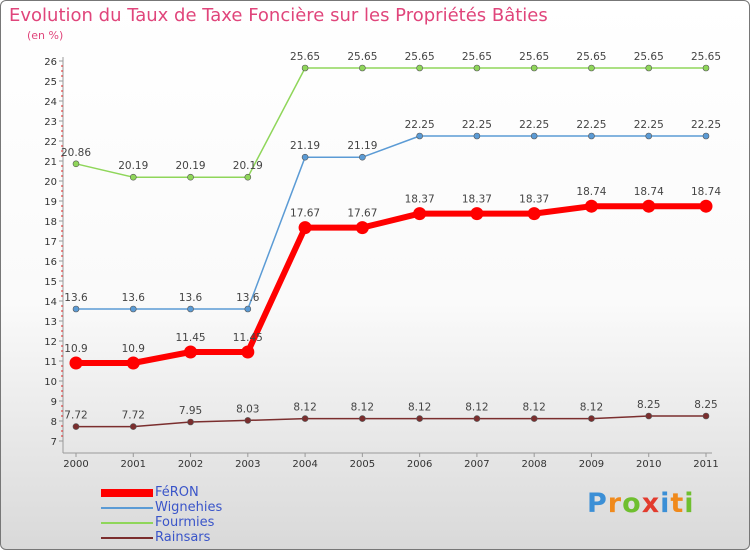 Image resolution: width=750 pixels, height=550 pixels. I want to click on logo-letter: t, so click(677, 503).